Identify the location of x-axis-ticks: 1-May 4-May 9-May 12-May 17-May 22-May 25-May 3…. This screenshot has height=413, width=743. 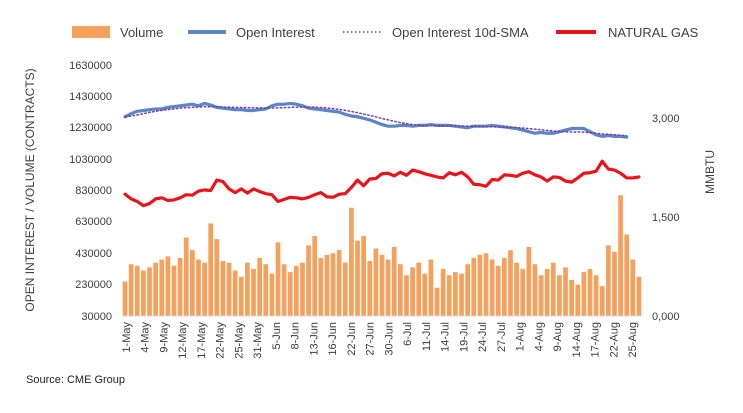
(381, 337).